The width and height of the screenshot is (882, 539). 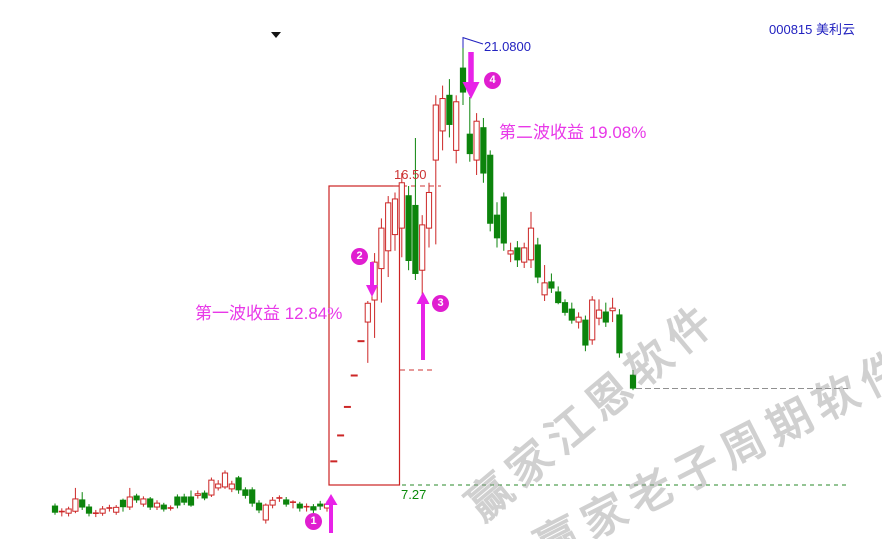 I want to click on breakout-box, so click(x=364, y=335).